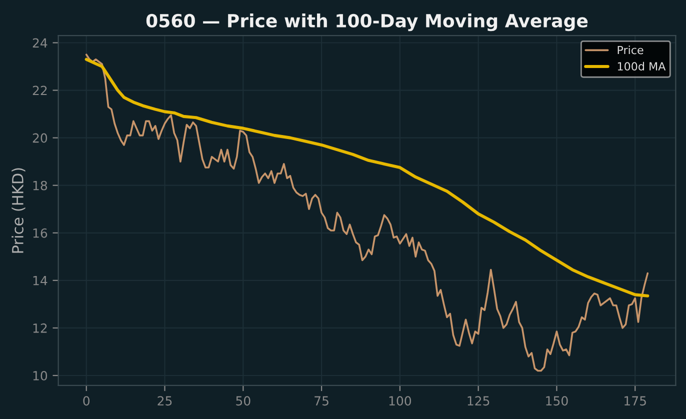 Image resolution: width=686 pixels, height=419 pixels. Describe the element at coordinates (321, 401) in the screenshot. I see `x-tick-label: 75` at that location.